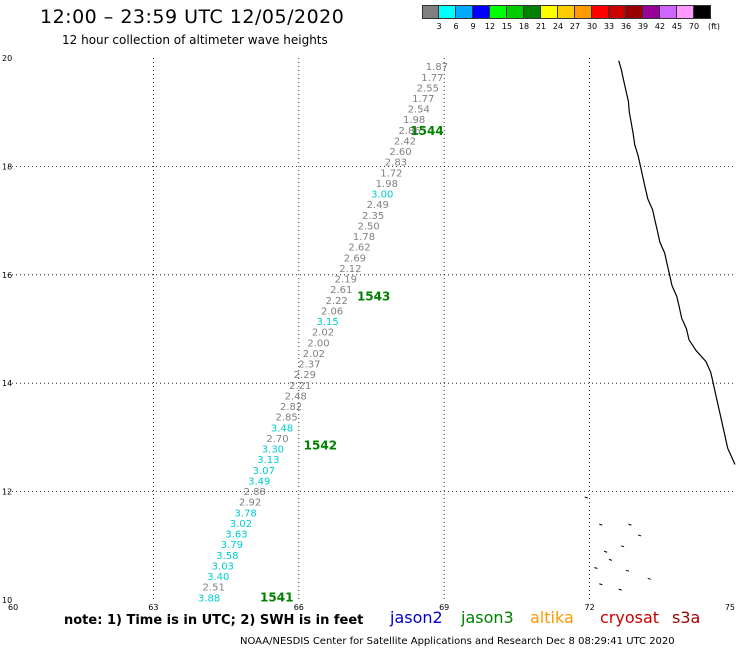 The width and height of the screenshot is (740, 650). What do you see at coordinates (299, 606) in the screenshot?
I see `longitude-tick-label: 66` at bounding box center [299, 606].